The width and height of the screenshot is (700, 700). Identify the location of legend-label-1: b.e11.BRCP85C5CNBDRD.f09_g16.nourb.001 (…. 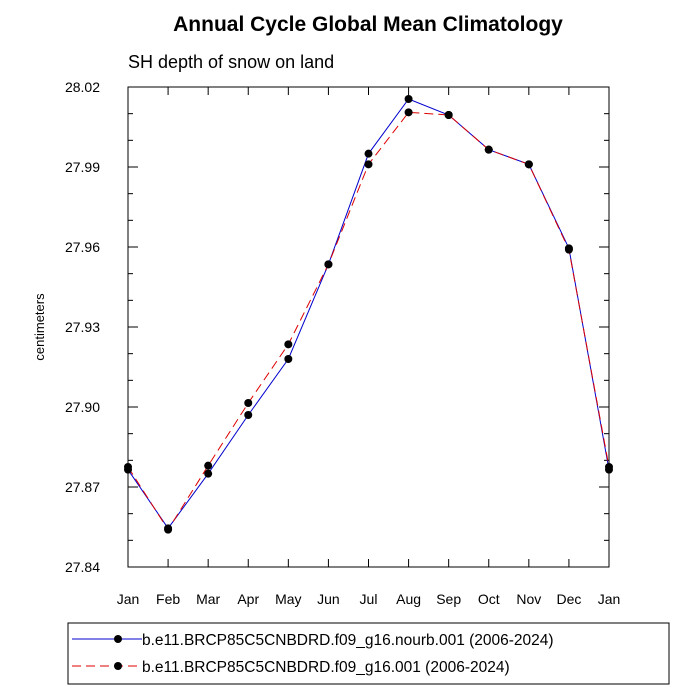
(348, 640).